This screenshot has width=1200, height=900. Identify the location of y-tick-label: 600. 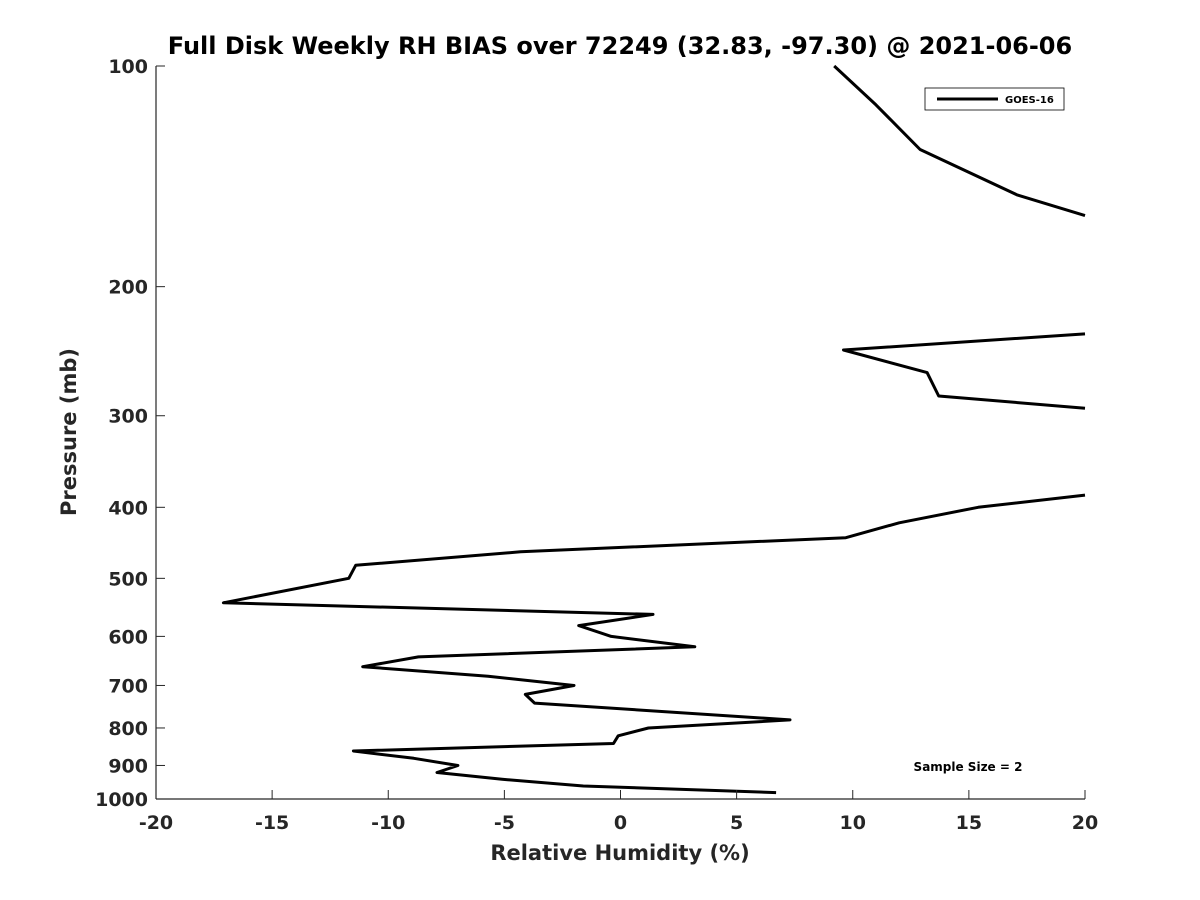
(128, 637).